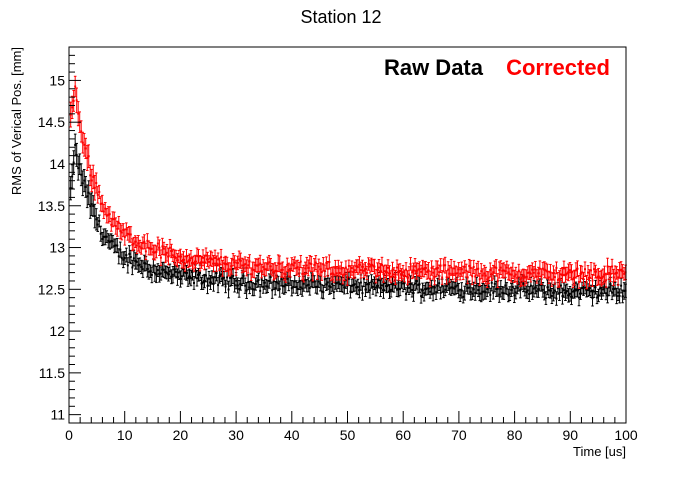  Describe the element at coordinates (515, 435) in the screenshot. I see `x-tick-label: 80` at that location.